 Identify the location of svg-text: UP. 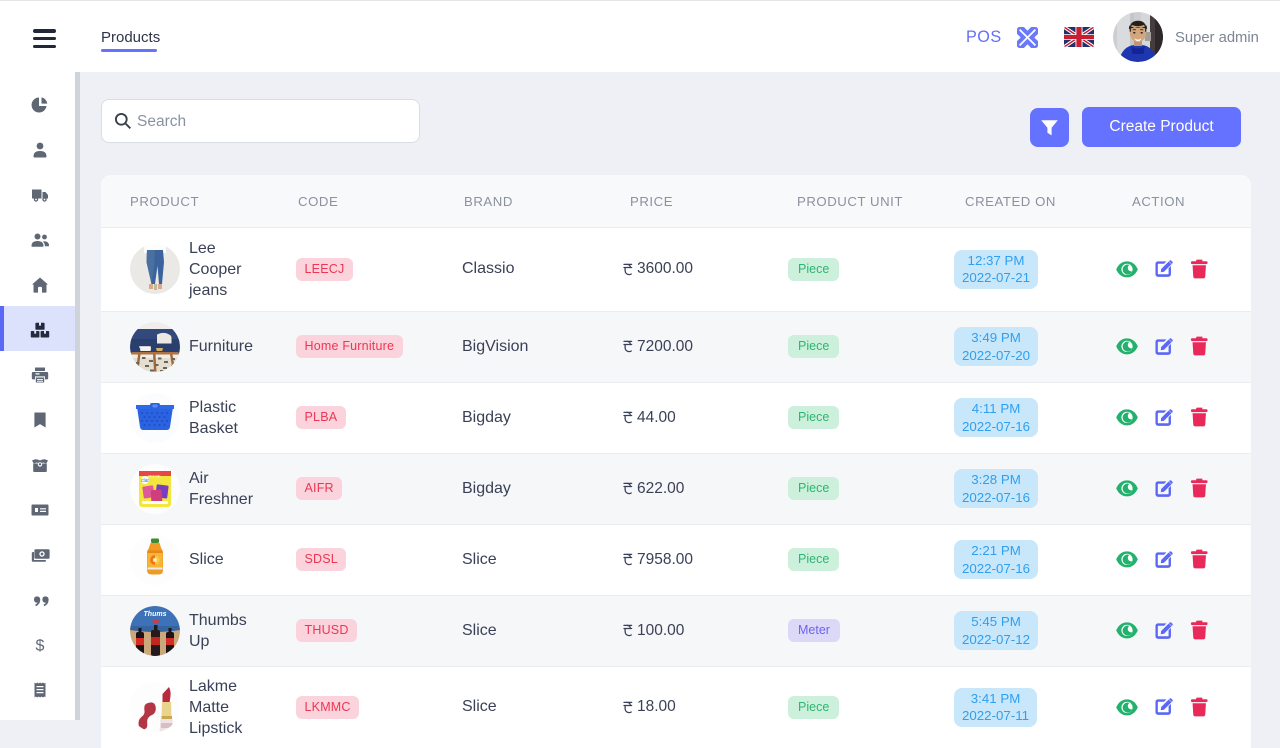
(155, 623).